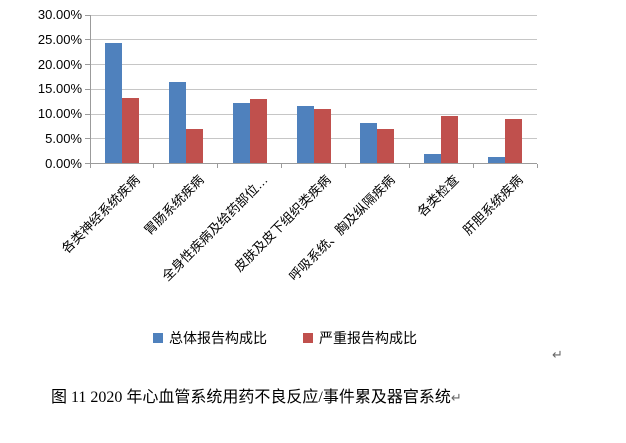 The image size is (626, 443). What do you see at coordinates (308, 338) in the screenshot?
I see `legend-swatch-red-icon` at bounding box center [308, 338].